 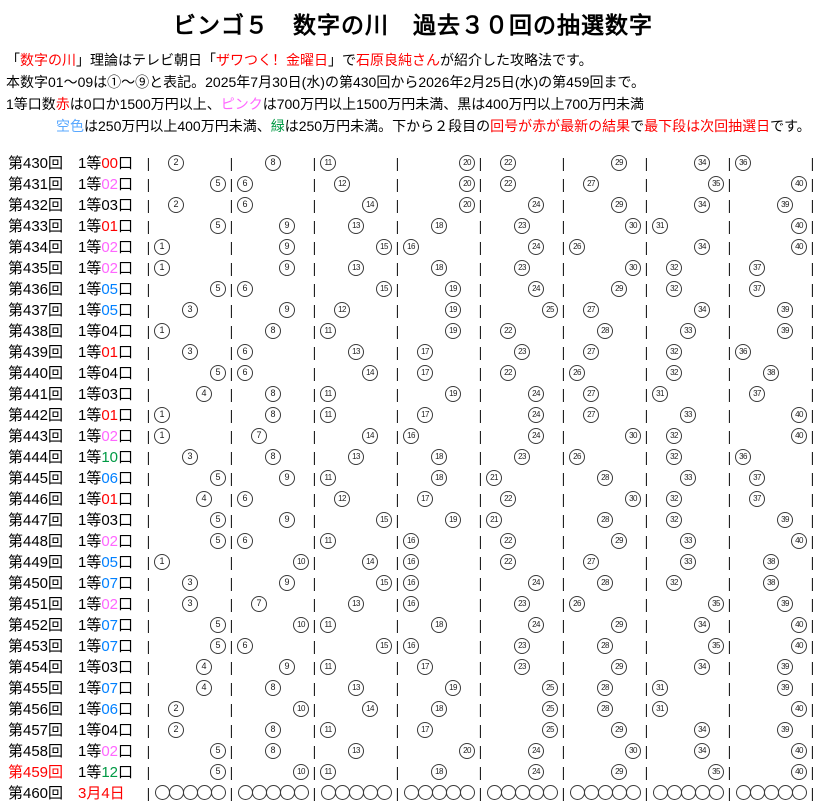 I want to click on intro-segment: です。, so click(x=790, y=126).